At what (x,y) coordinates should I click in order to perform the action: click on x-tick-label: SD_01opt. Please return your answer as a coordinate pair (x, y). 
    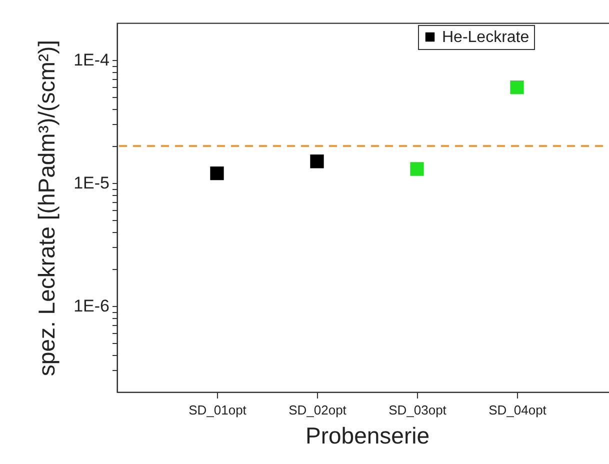
    Looking at the image, I should click on (217, 410).